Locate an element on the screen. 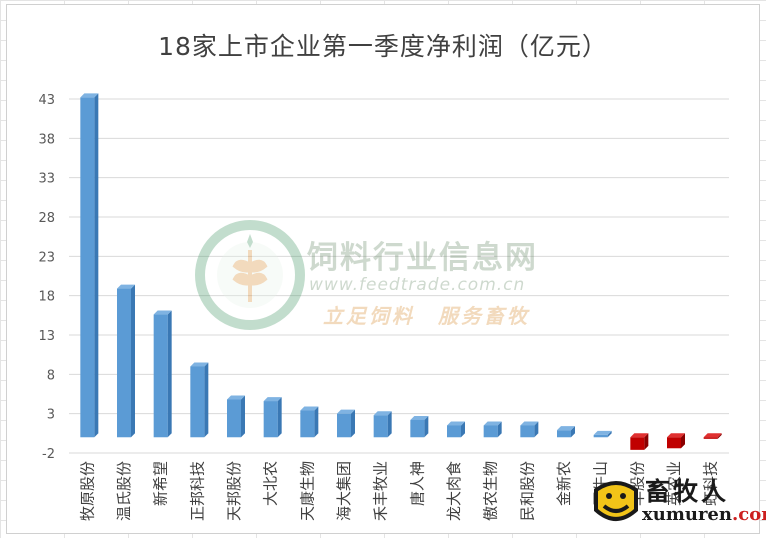  category-label: 金新农 is located at coordinates (564, 483).